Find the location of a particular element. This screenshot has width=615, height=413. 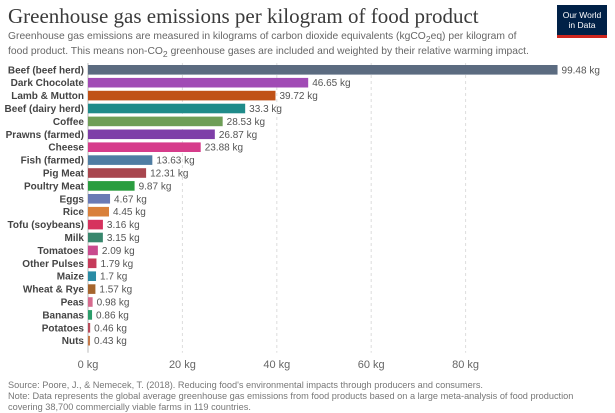

value-label: 9.87 kg is located at coordinates (155, 186).